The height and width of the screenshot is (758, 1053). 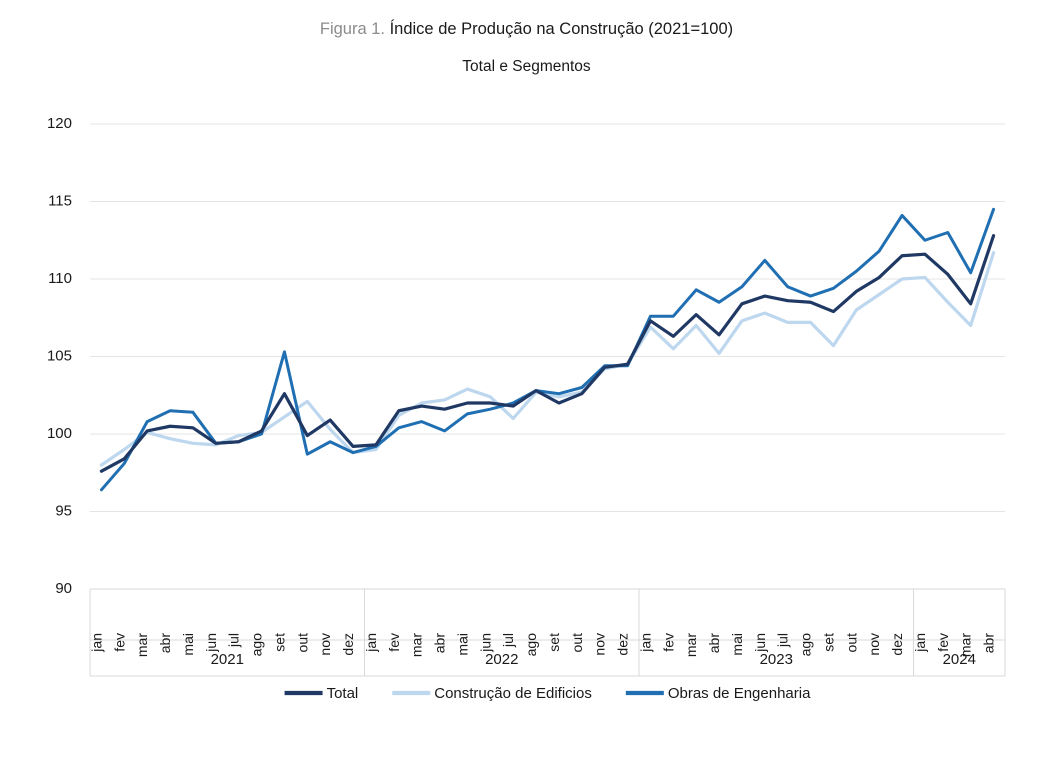 I want to click on y-tick-label: 115, so click(x=60, y=200).